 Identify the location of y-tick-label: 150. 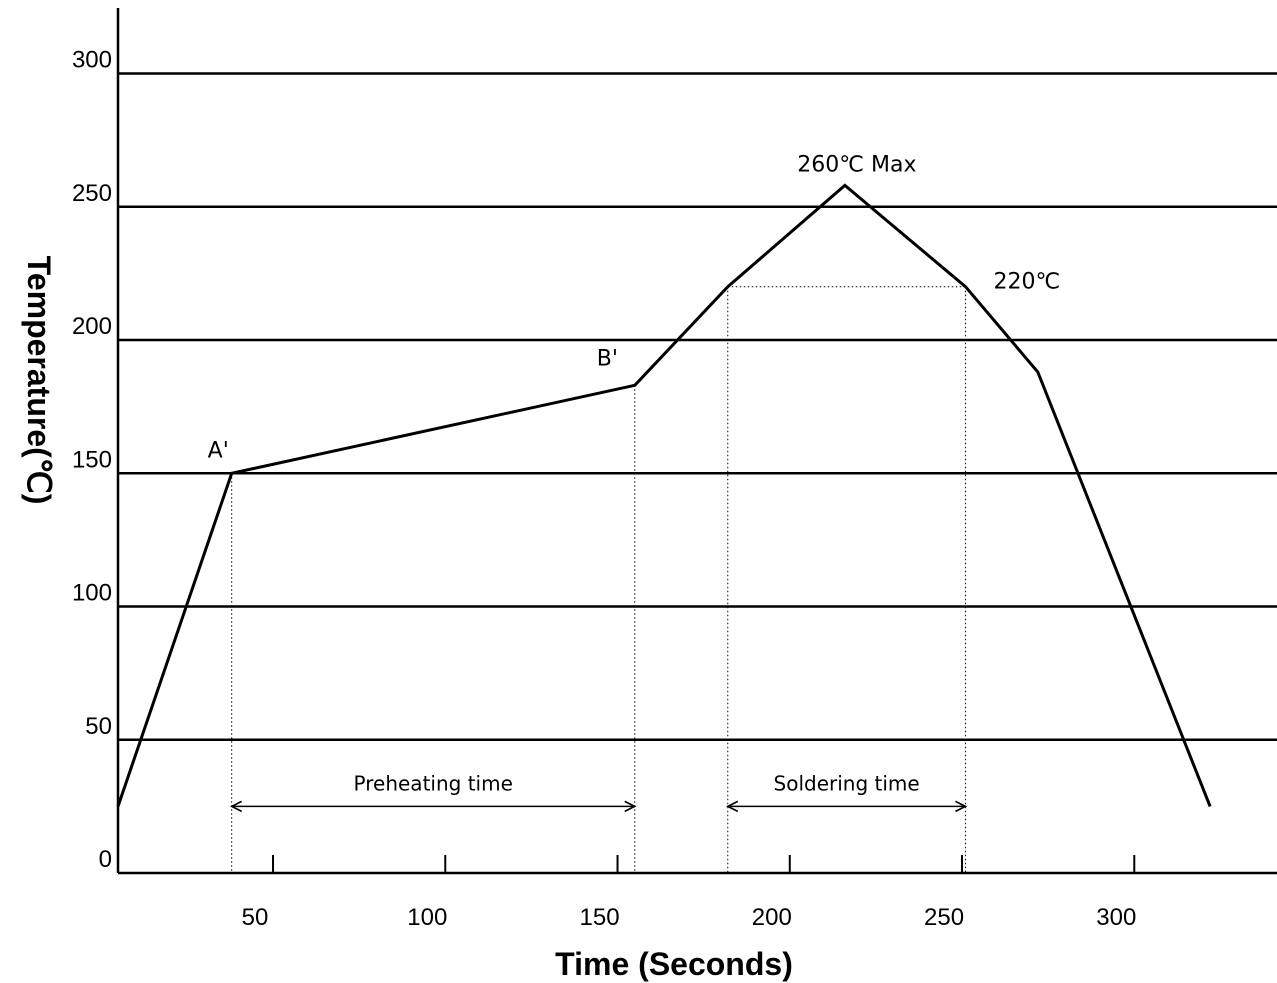
(92, 459).